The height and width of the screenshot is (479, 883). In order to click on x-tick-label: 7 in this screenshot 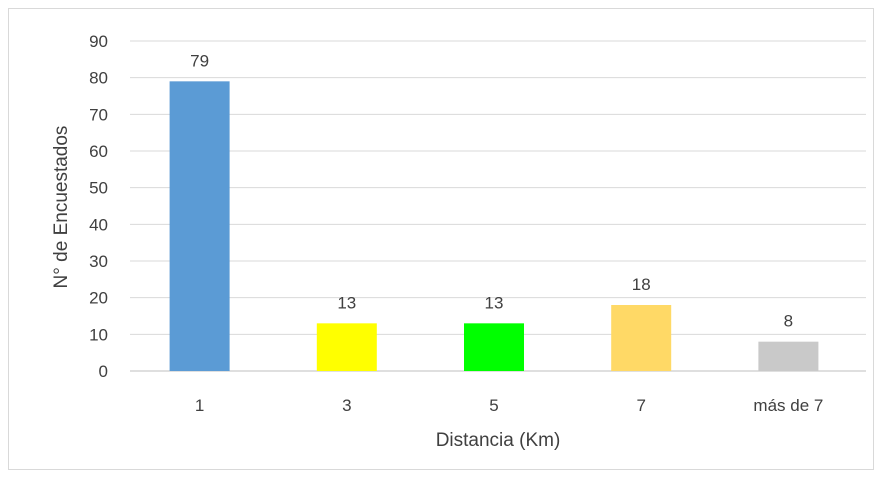, I will do `click(640, 405)`.